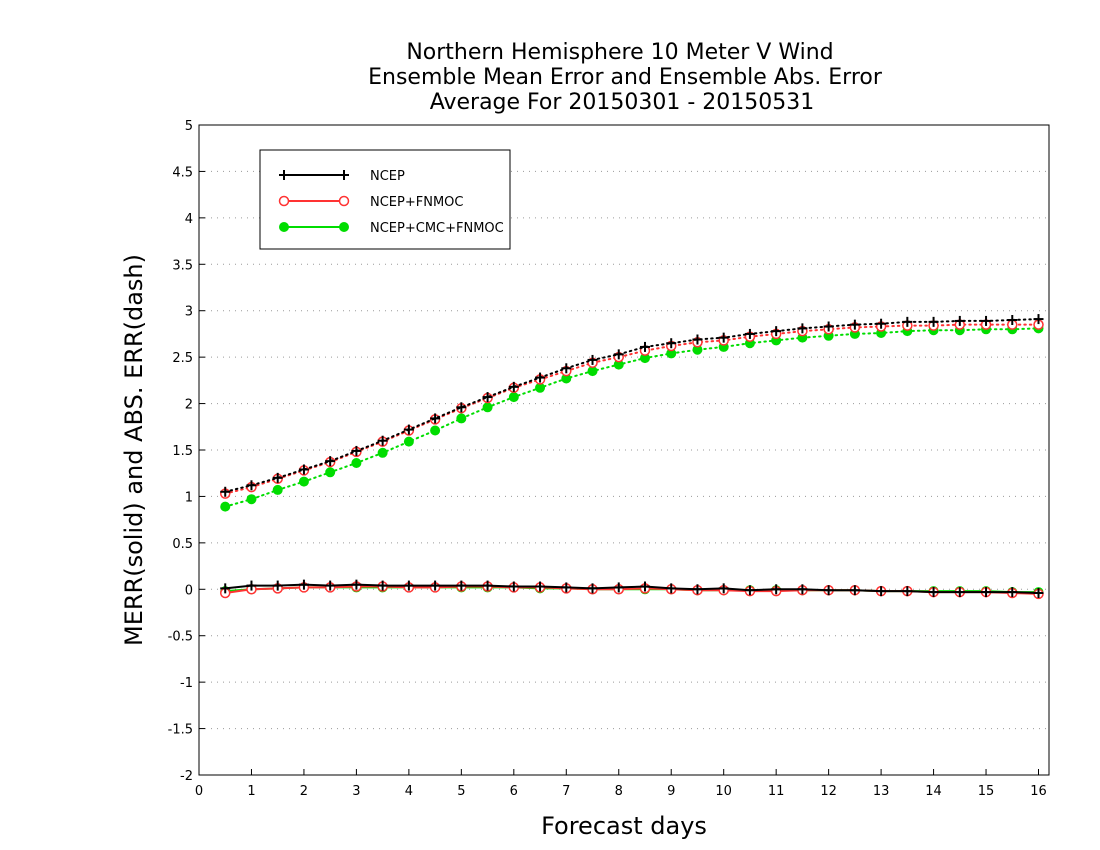  What do you see at coordinates (134, 450) in the screenshot?
I see `y-axis-title: MERR(solid) and ABS. ERR(dash)` at bounding box center [134, 450].